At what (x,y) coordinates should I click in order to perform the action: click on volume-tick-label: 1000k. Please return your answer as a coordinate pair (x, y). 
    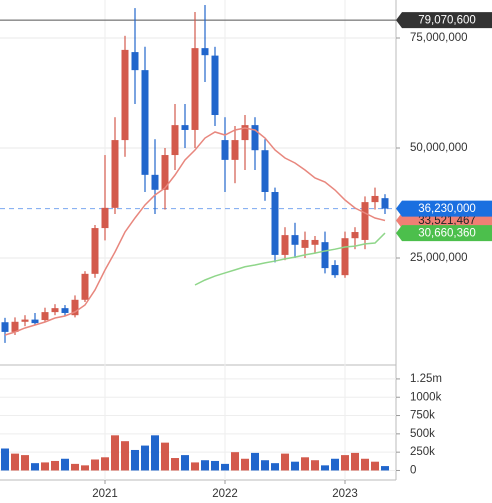
    Looking at the image, I should click on (426, 397).